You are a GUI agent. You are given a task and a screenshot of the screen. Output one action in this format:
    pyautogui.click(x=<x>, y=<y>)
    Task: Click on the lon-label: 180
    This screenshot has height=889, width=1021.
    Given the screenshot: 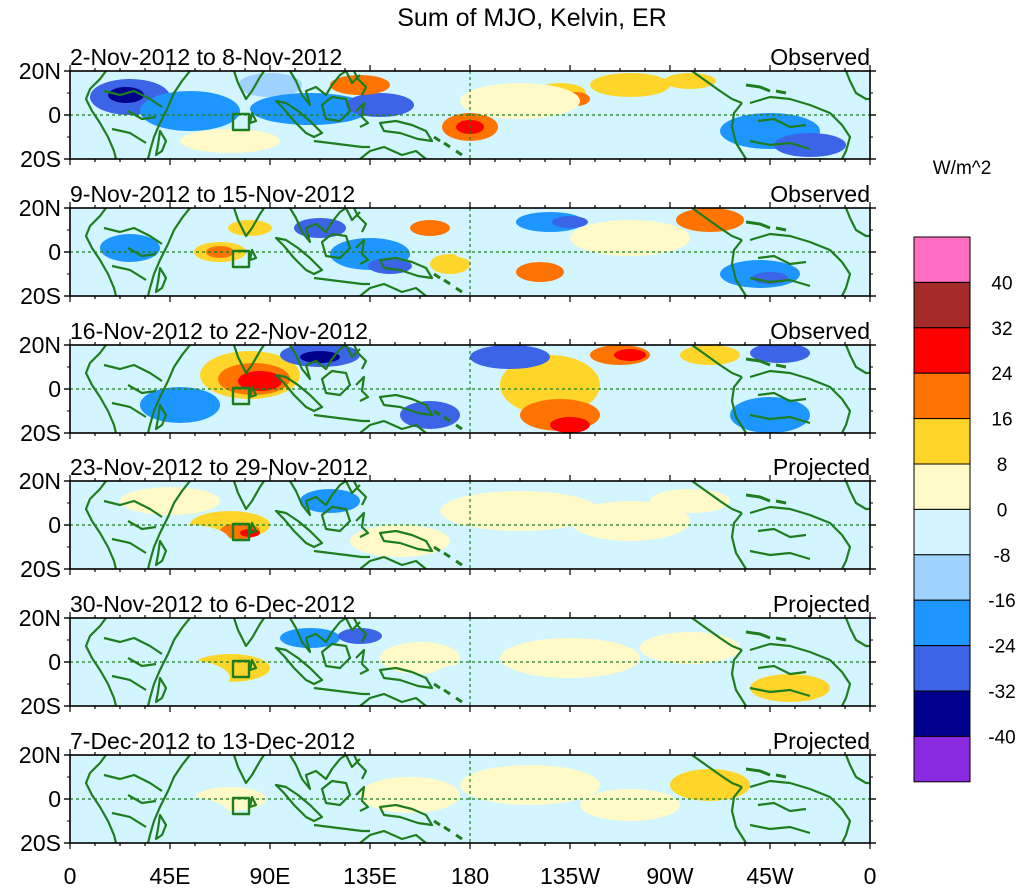 What is the action you would take?
    pyautogui.click(x=470, y=876)
    